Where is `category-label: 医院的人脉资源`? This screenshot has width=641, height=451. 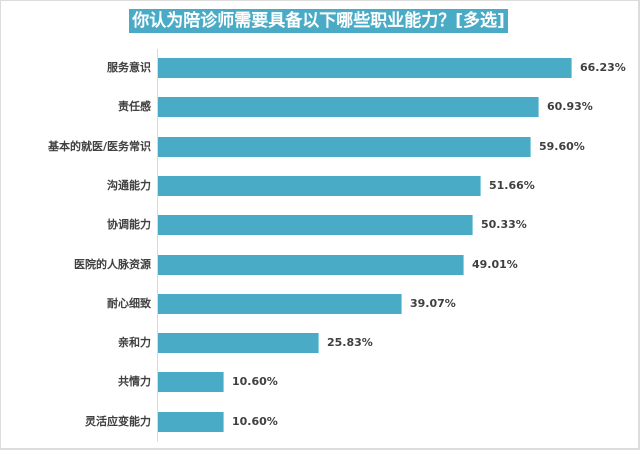 category-label: 医院的人脉资源 is located at coordinates (112, 264).